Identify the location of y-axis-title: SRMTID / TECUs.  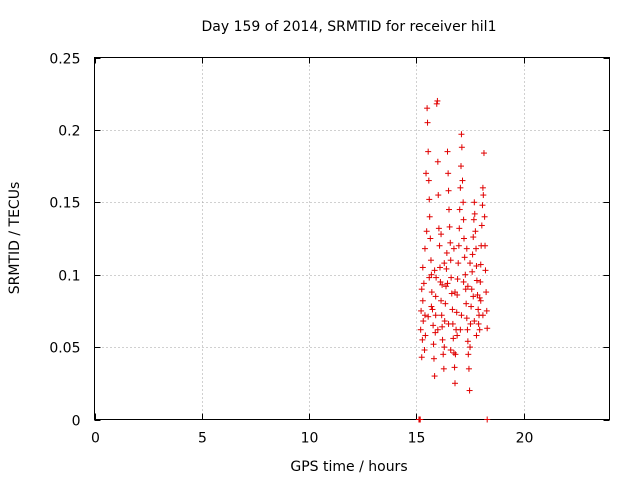
(15, 238).